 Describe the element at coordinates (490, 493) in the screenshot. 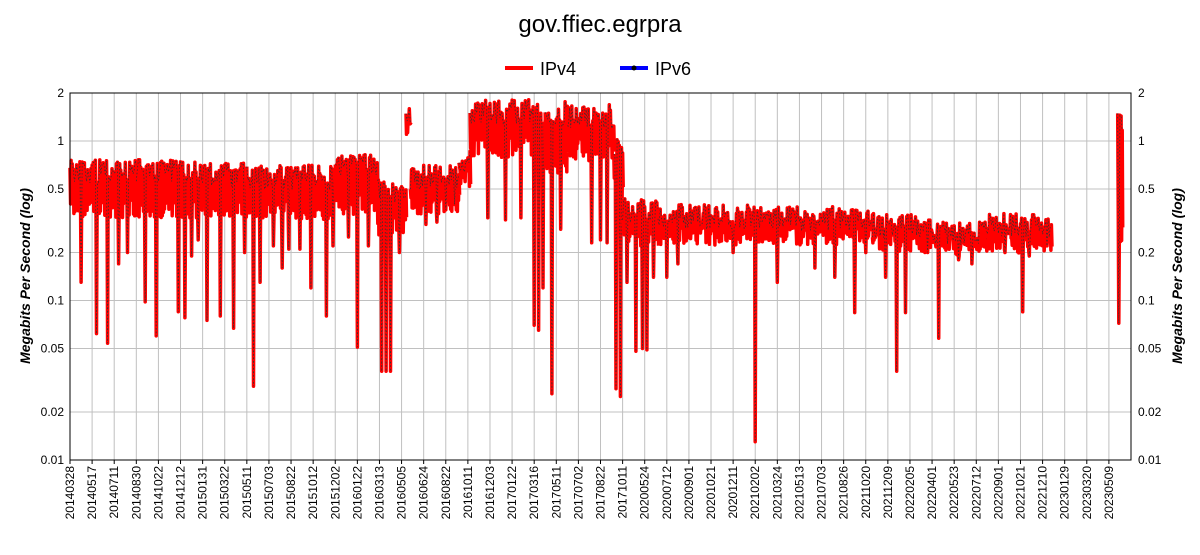

I see `x-tick-label: 20161203` at that location.